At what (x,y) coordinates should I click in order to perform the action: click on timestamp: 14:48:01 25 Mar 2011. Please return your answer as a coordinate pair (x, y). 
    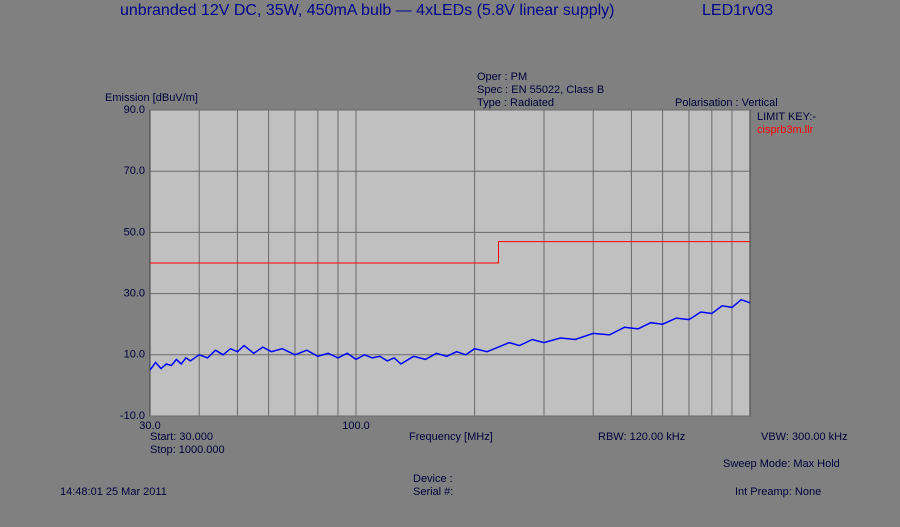
    Looking at the image, I should click on (113, 492).